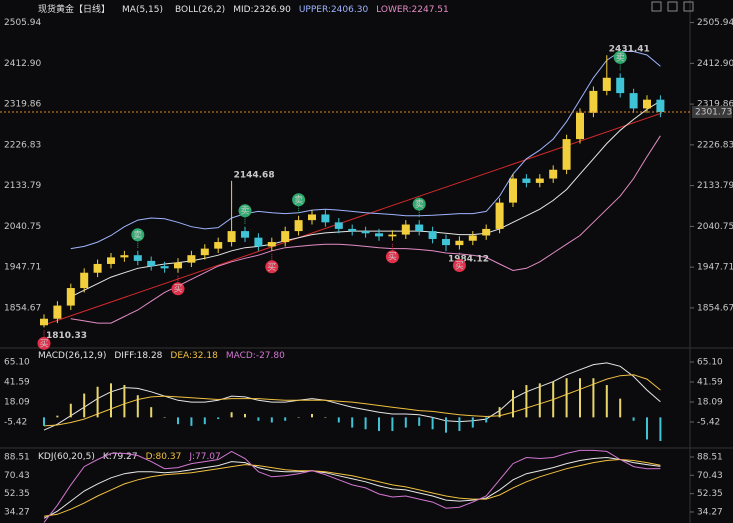 The height and width of the screenshot is (523, 733). What do you see at coordinates (66, 336) in the screenshot?
I see `extreme-label: 1810.33` at bounding box center [66, 336].